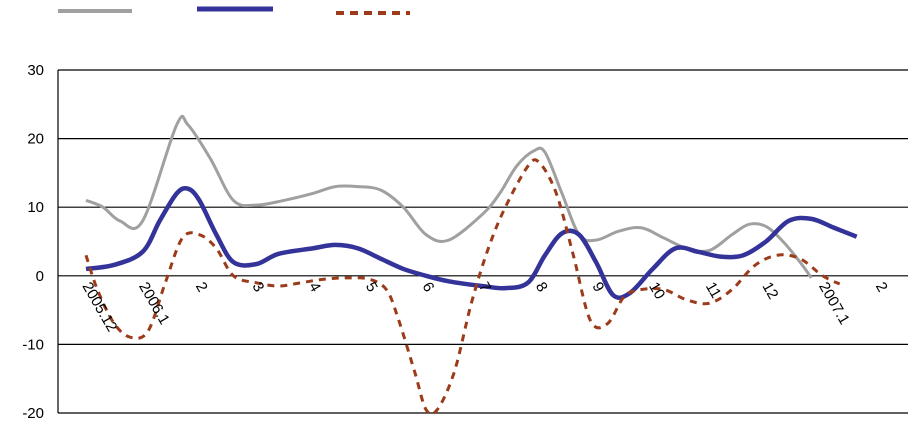  Describe the element at coordinates (40, 276) in the screenshot. I see `y-tick-label: 0` at that location.